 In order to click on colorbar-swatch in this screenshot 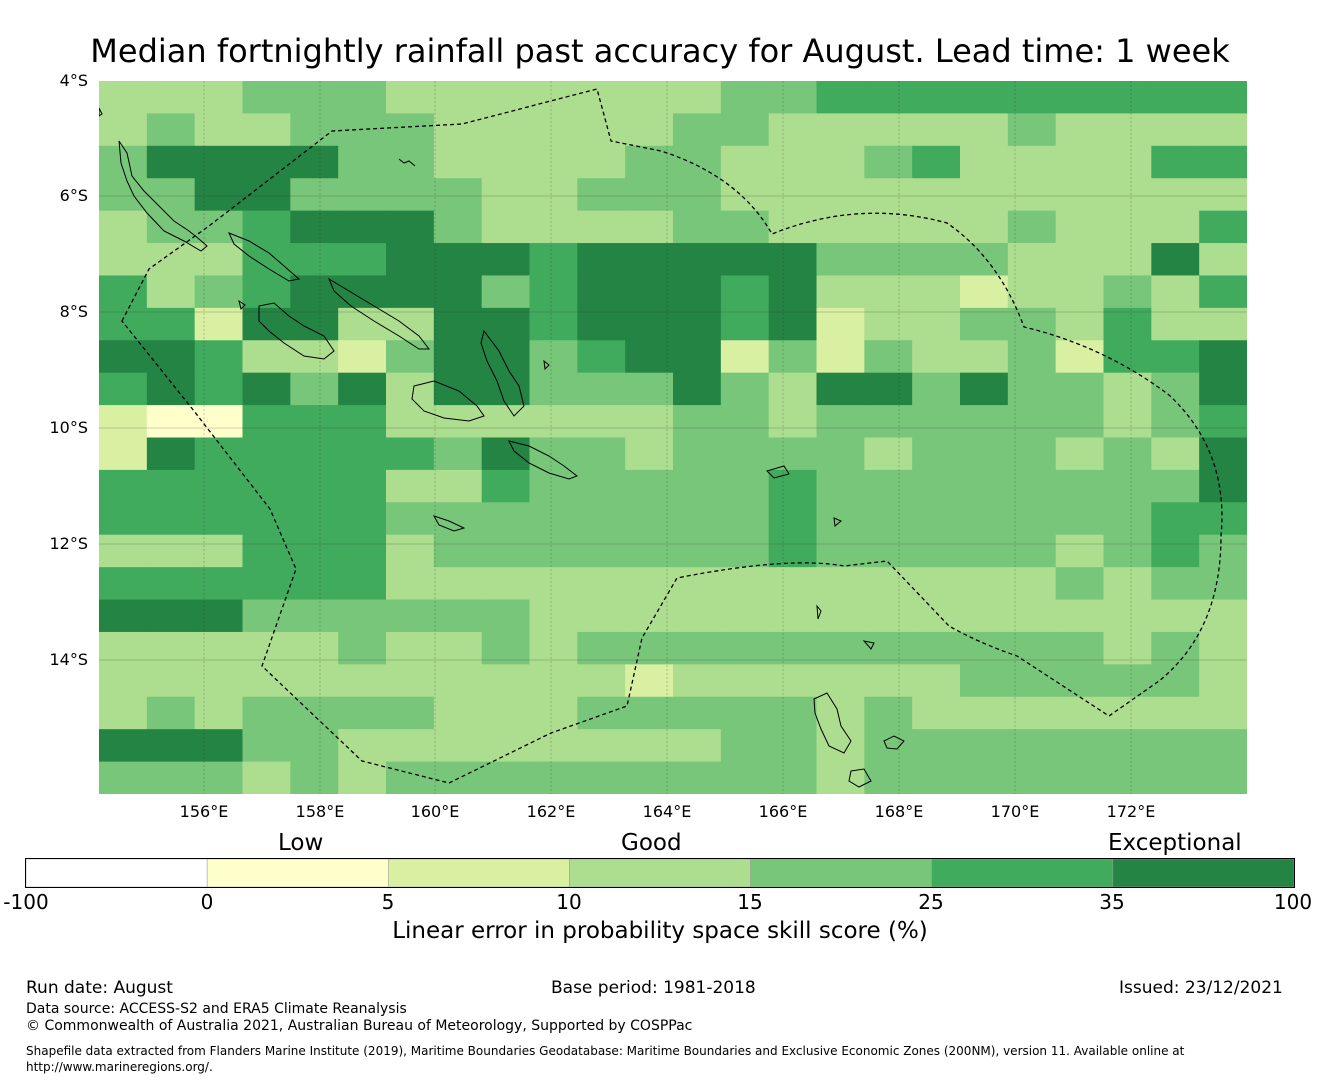, I will do `click(116, 873)`.